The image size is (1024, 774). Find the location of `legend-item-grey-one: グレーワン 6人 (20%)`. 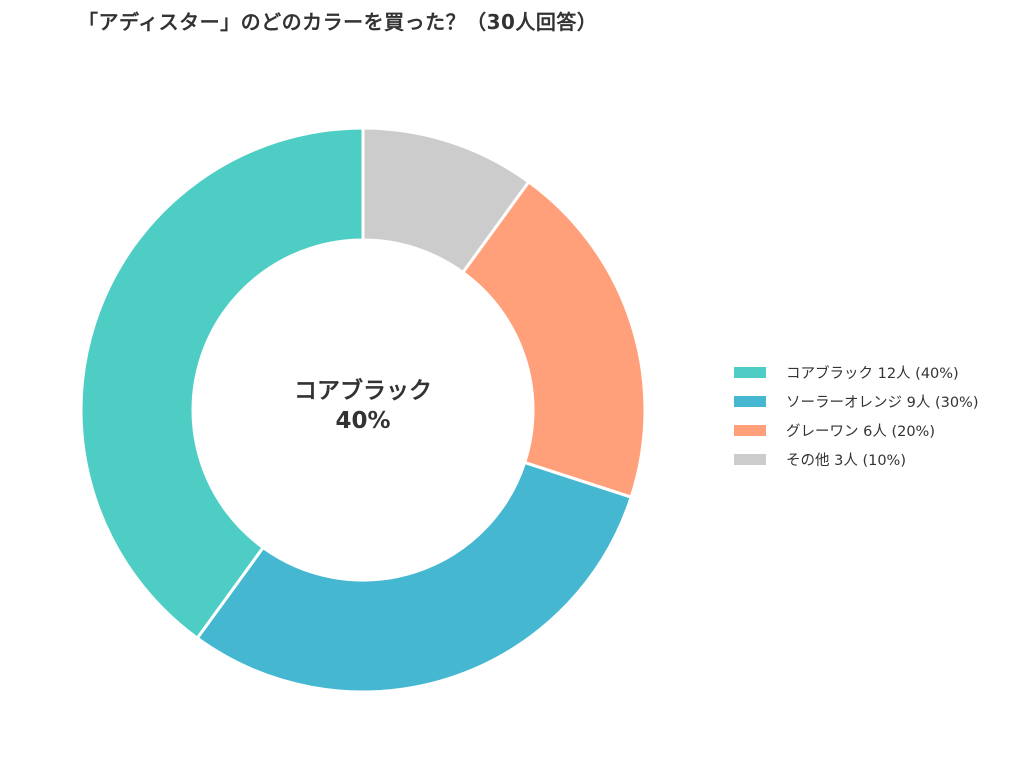

legend-item-grey-one: グレーワン 6人 (20%) is located at coordinates (856, 430).